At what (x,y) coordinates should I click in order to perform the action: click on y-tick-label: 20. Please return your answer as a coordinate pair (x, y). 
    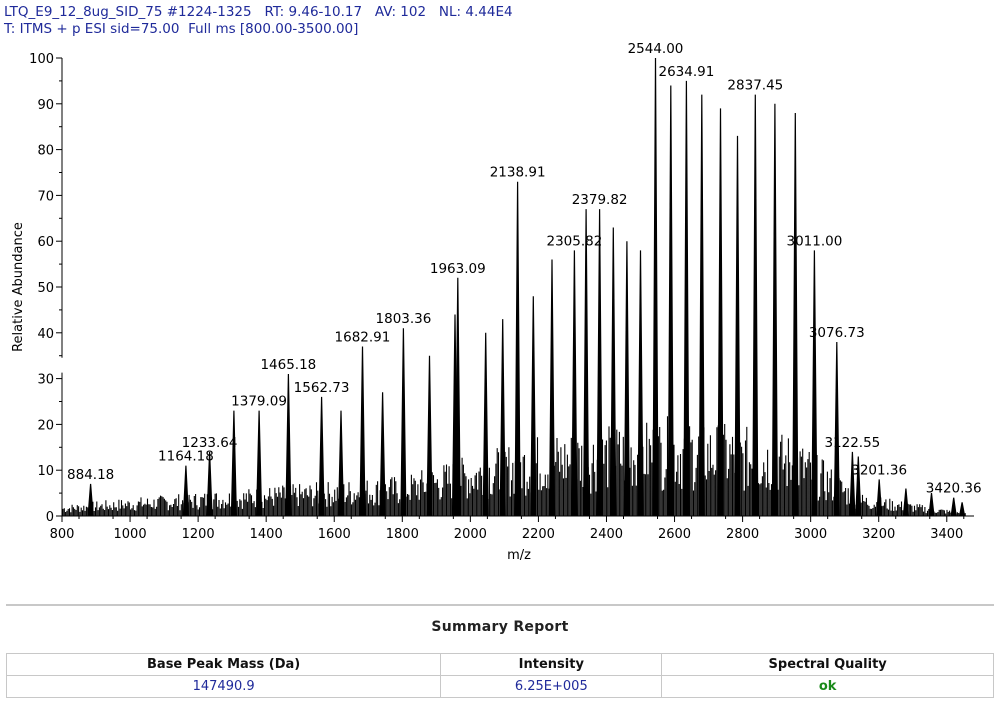
    Looking at the image, I should click on (45, 425).